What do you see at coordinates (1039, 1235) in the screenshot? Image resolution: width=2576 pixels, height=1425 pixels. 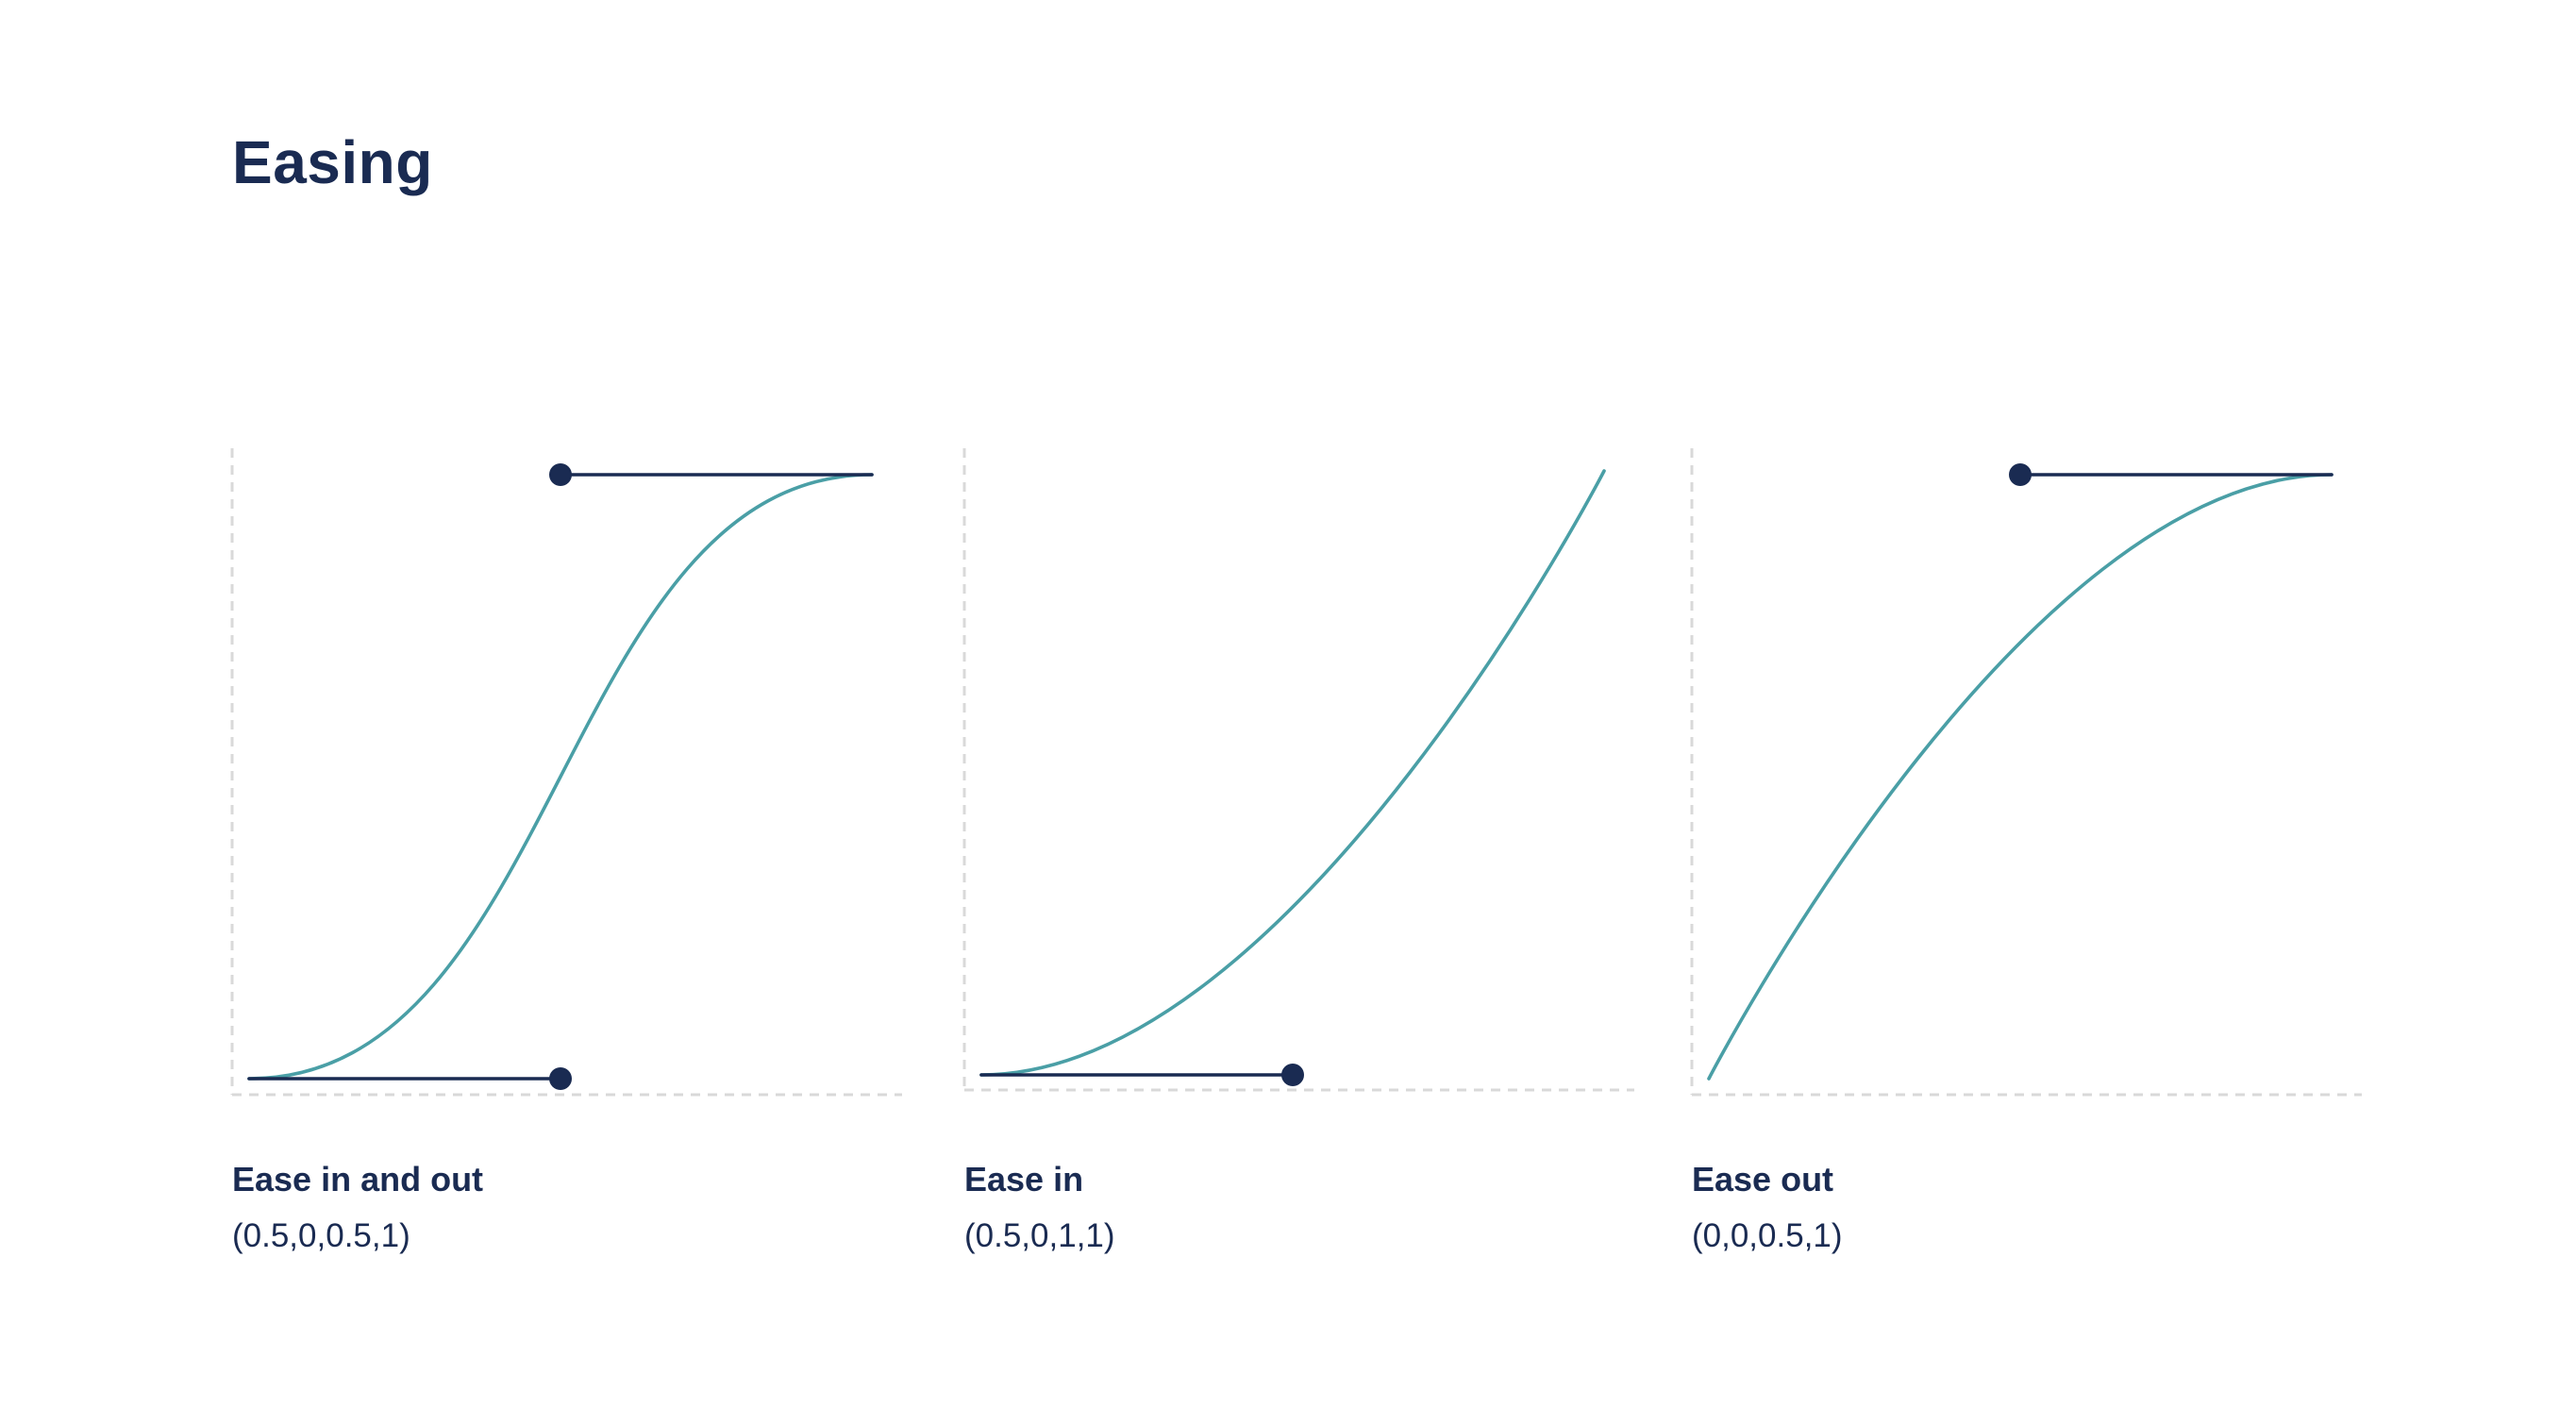 I see `curve-params: (0.5,0,1,1)` at bounding box center [1039, 1235].